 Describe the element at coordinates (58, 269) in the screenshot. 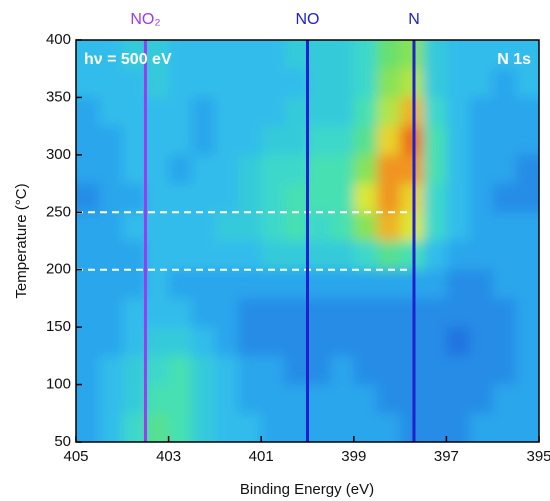

I see `y-tick-label: 200` at that location.